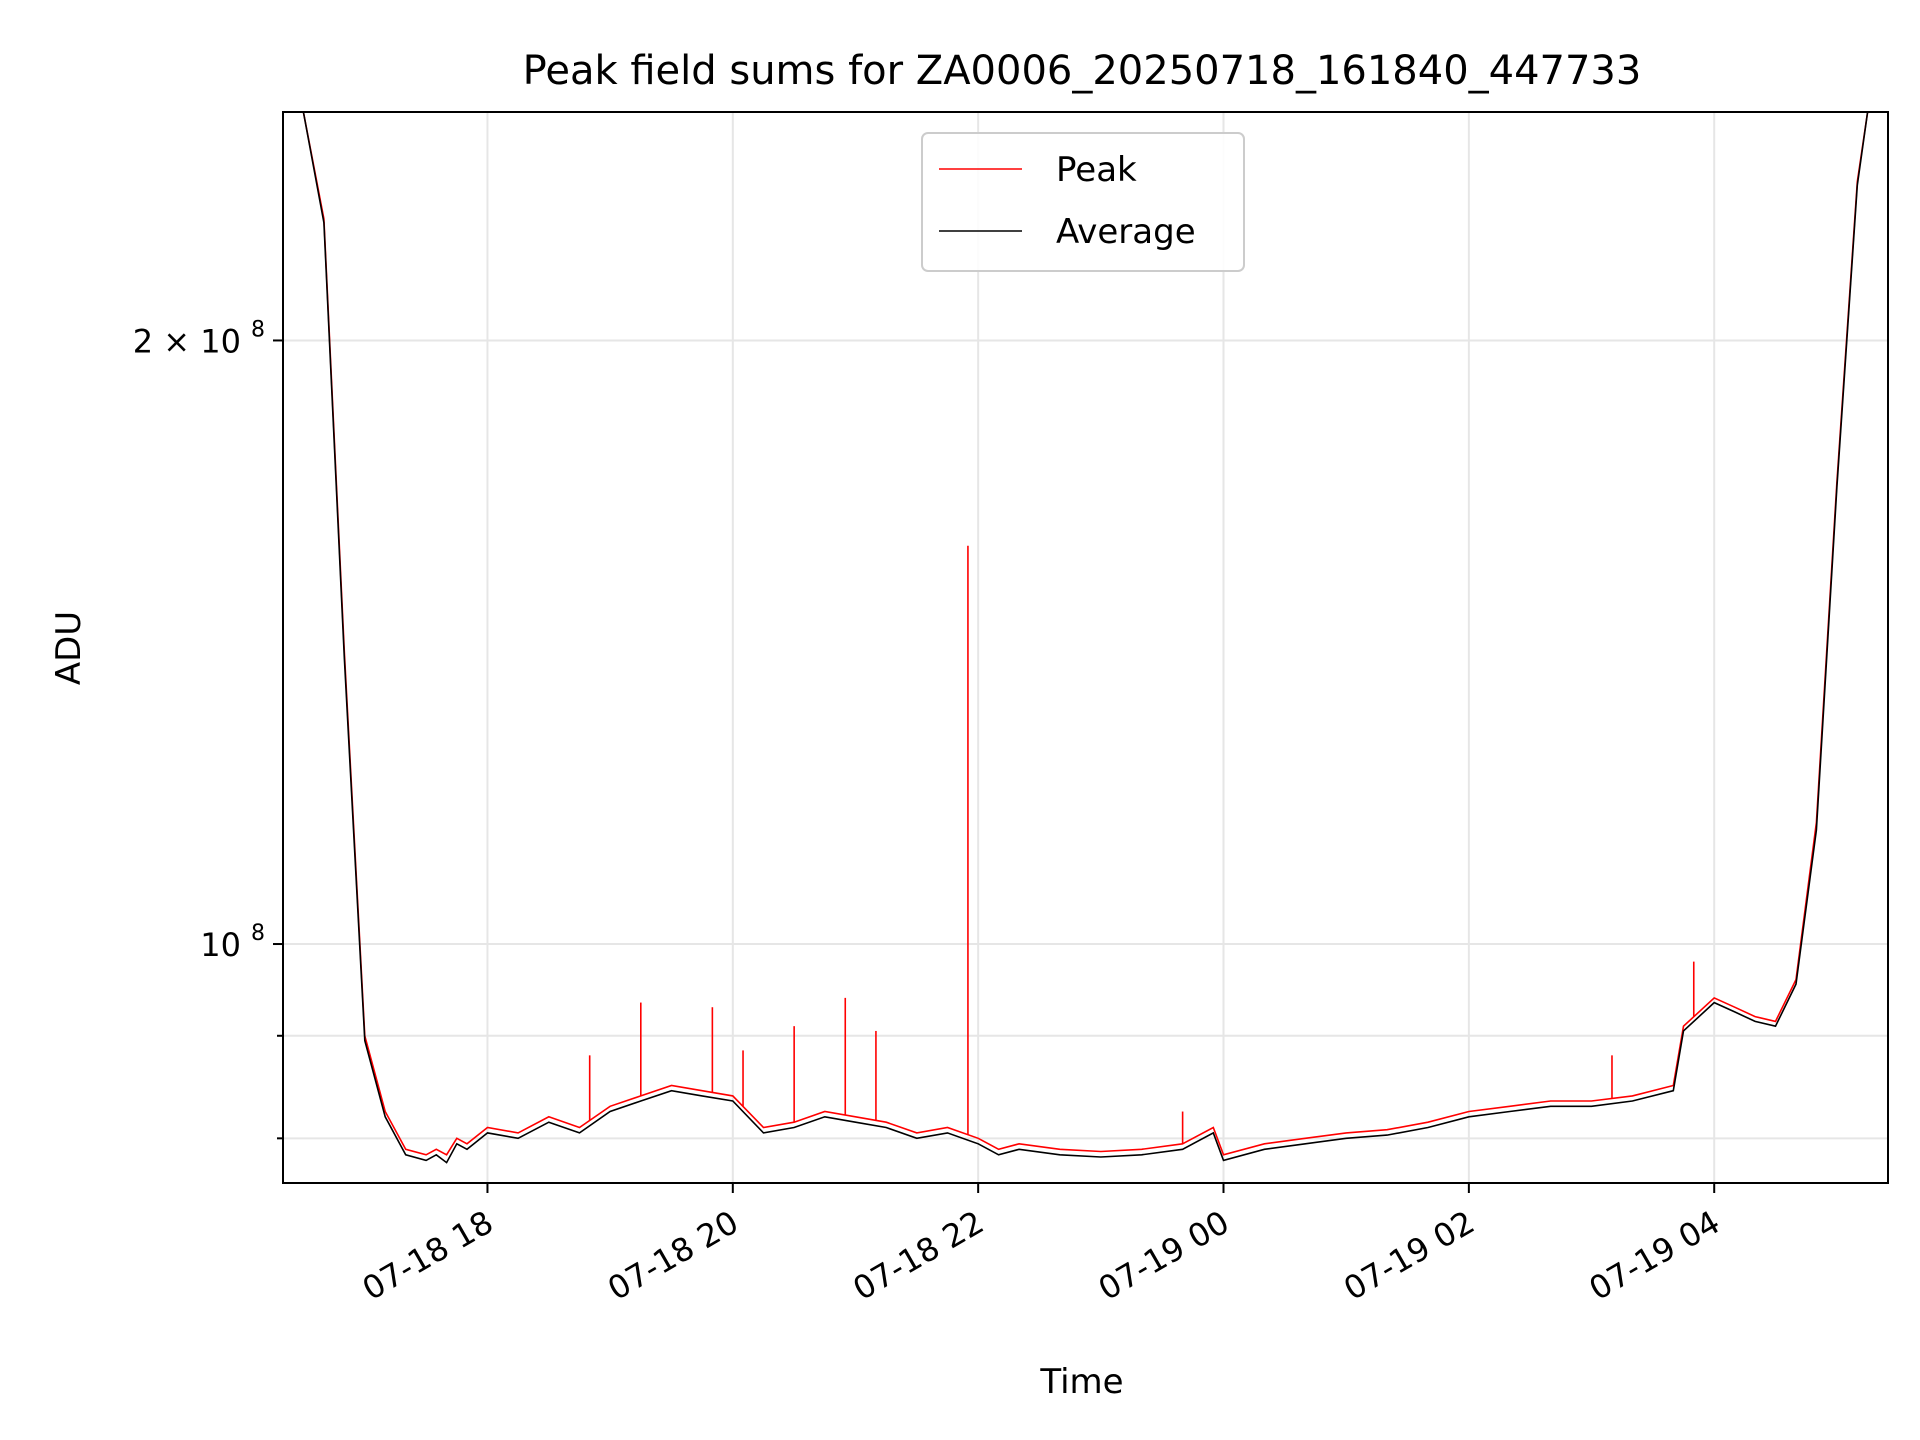  I want to click on legend-box, so click(1083, 202).